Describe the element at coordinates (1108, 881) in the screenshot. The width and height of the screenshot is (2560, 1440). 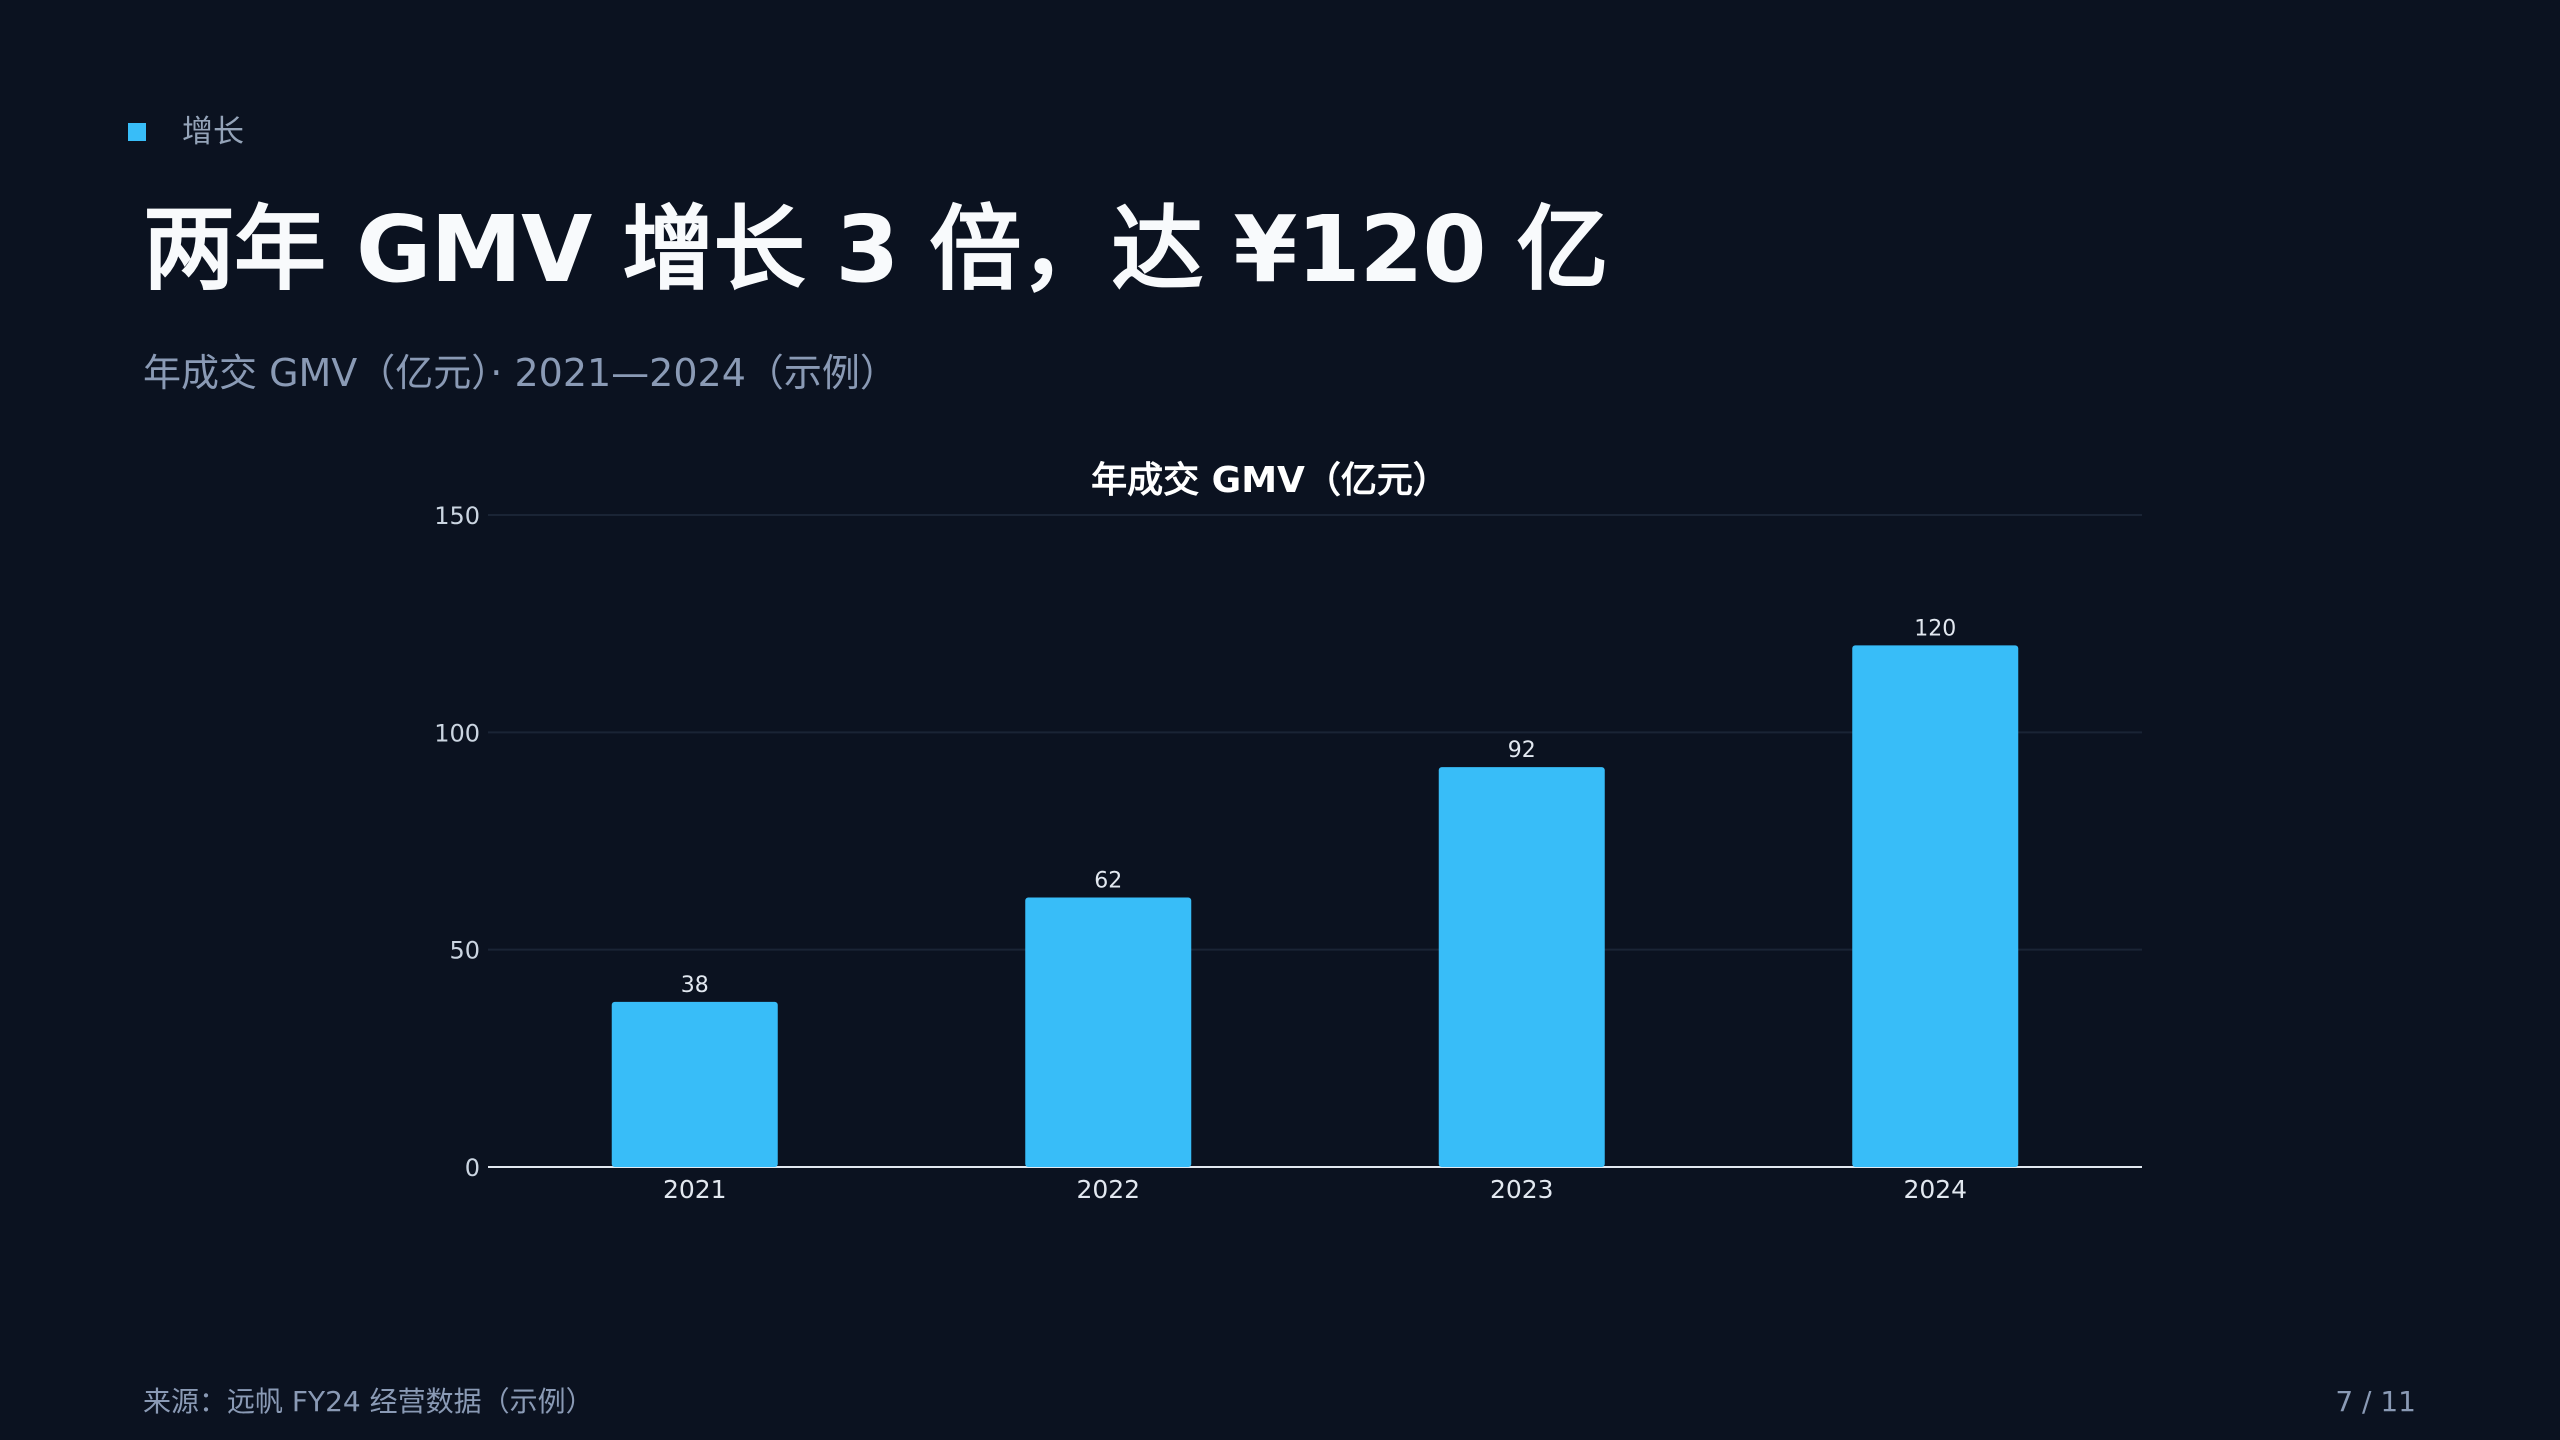
I see `data-label-2022: 62` at that location.